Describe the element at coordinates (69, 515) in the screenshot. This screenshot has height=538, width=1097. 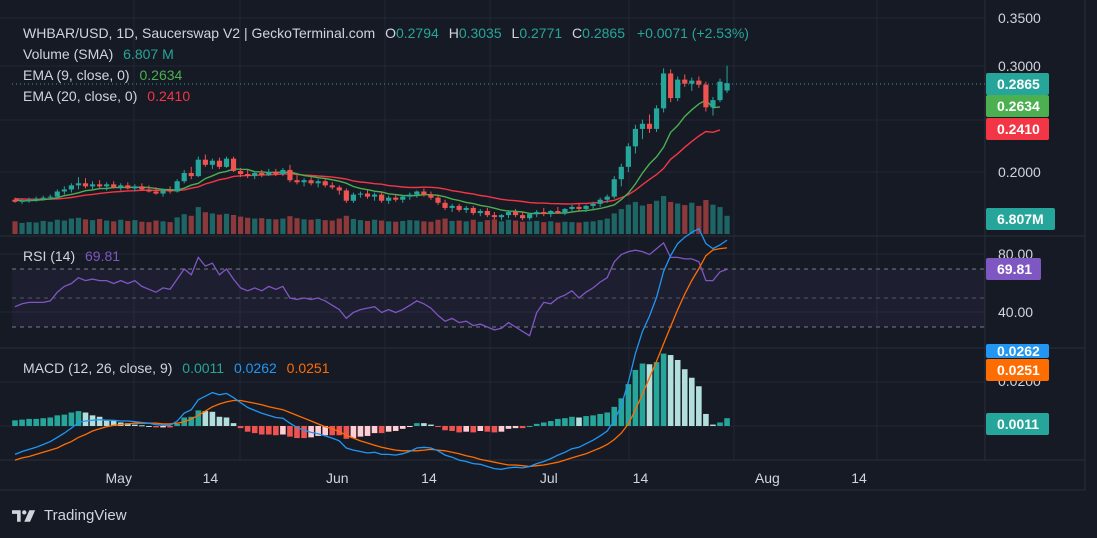
I see `footer: TradingView` at that location.